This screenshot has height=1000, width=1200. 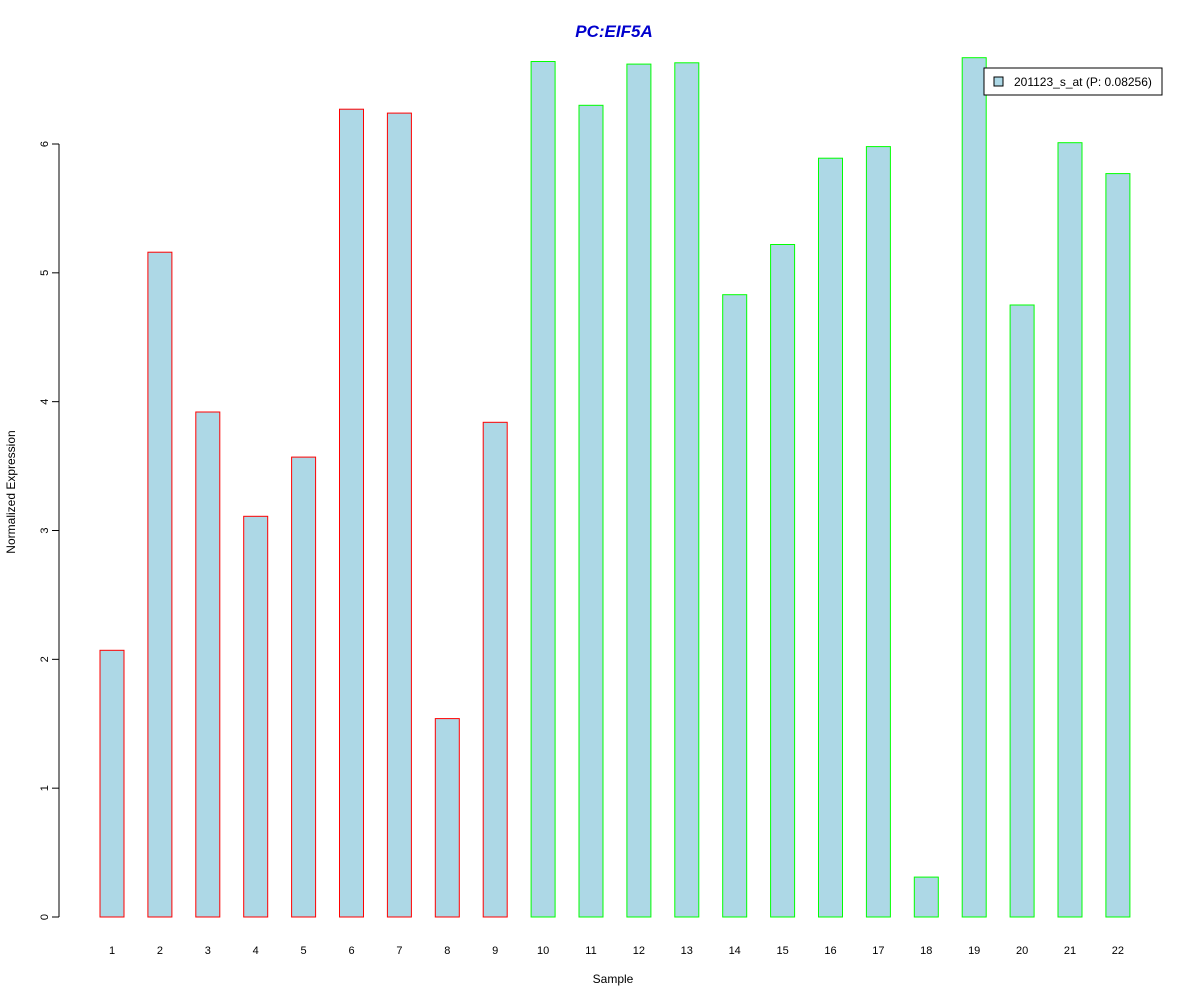 I want to click on x-tick-labels: 1 2 3 4 5 6 7 8 9 10 11 12 13 14 15 16 17 18 19 20 21 22, so click(x=616, y=951).